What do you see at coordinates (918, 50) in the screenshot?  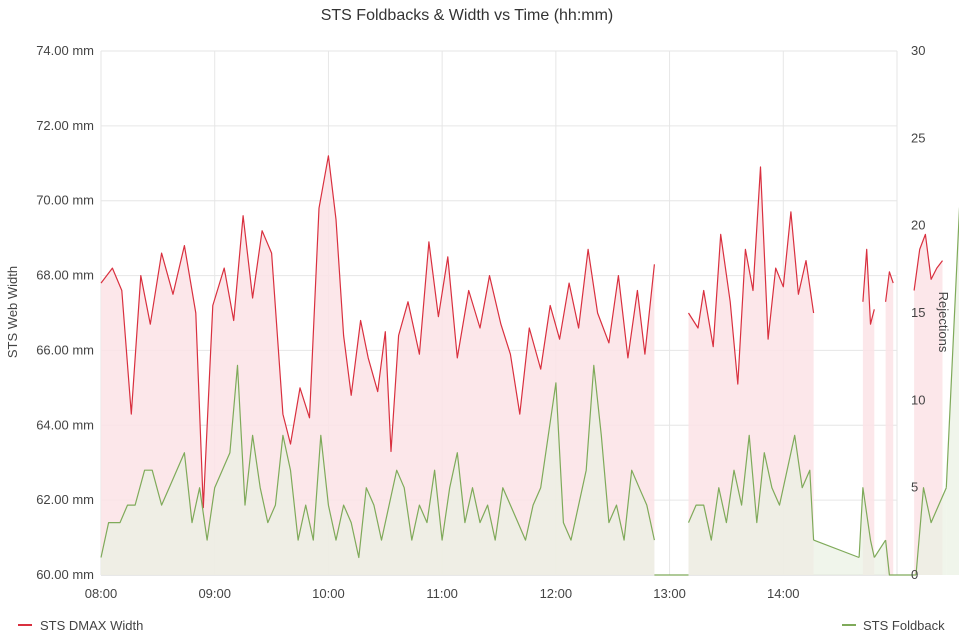 I see `y-tick-label-right: 30` at bounding box center [918, 50].